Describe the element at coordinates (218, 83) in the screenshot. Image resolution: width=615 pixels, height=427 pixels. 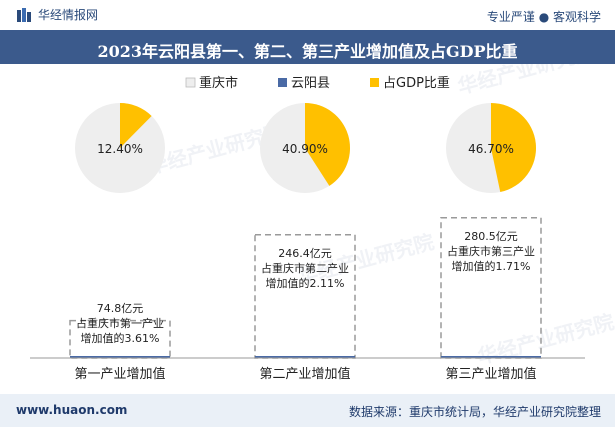
I see `legend-label-0: 重庆市` at that location.